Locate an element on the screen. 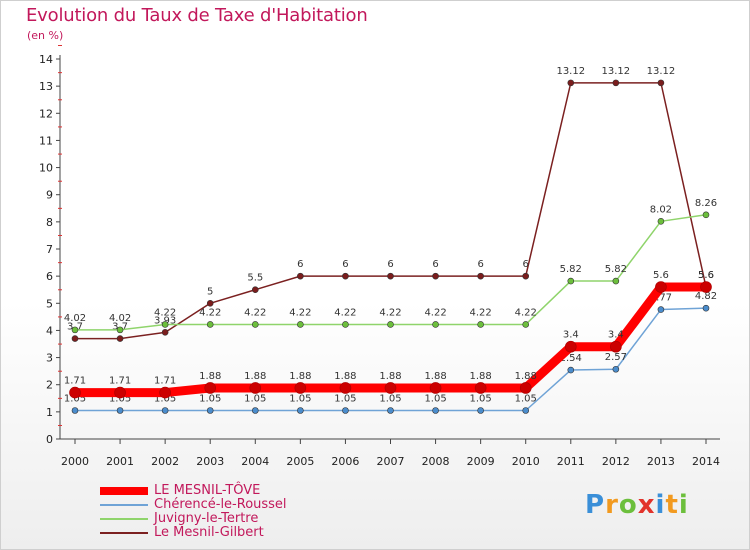  y-tick-label: 0 is located at coordinates (49, 439).